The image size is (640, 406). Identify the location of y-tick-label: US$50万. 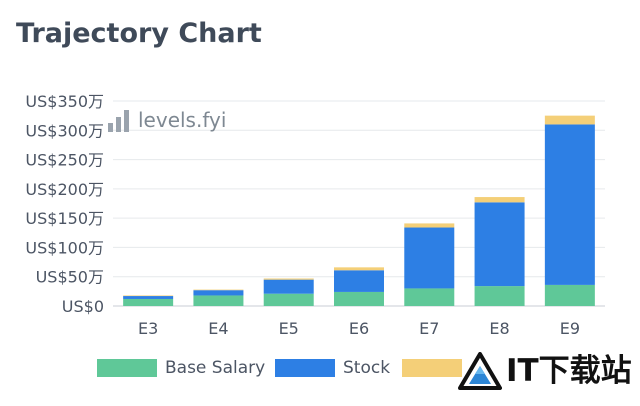
(70, 277).